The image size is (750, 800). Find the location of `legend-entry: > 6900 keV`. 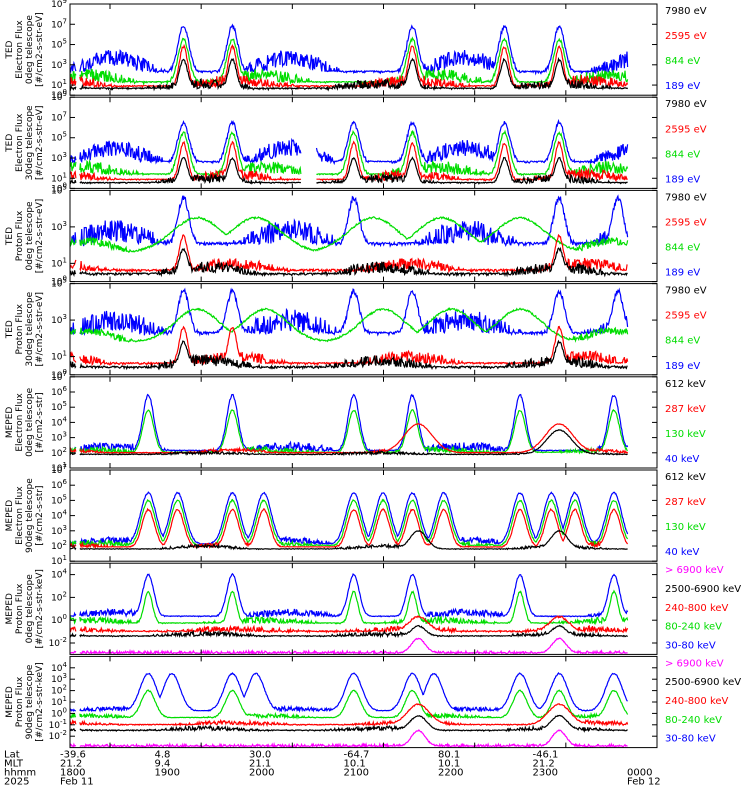

legend-entry: > 6900 keV is located at coordinates (694, 663).